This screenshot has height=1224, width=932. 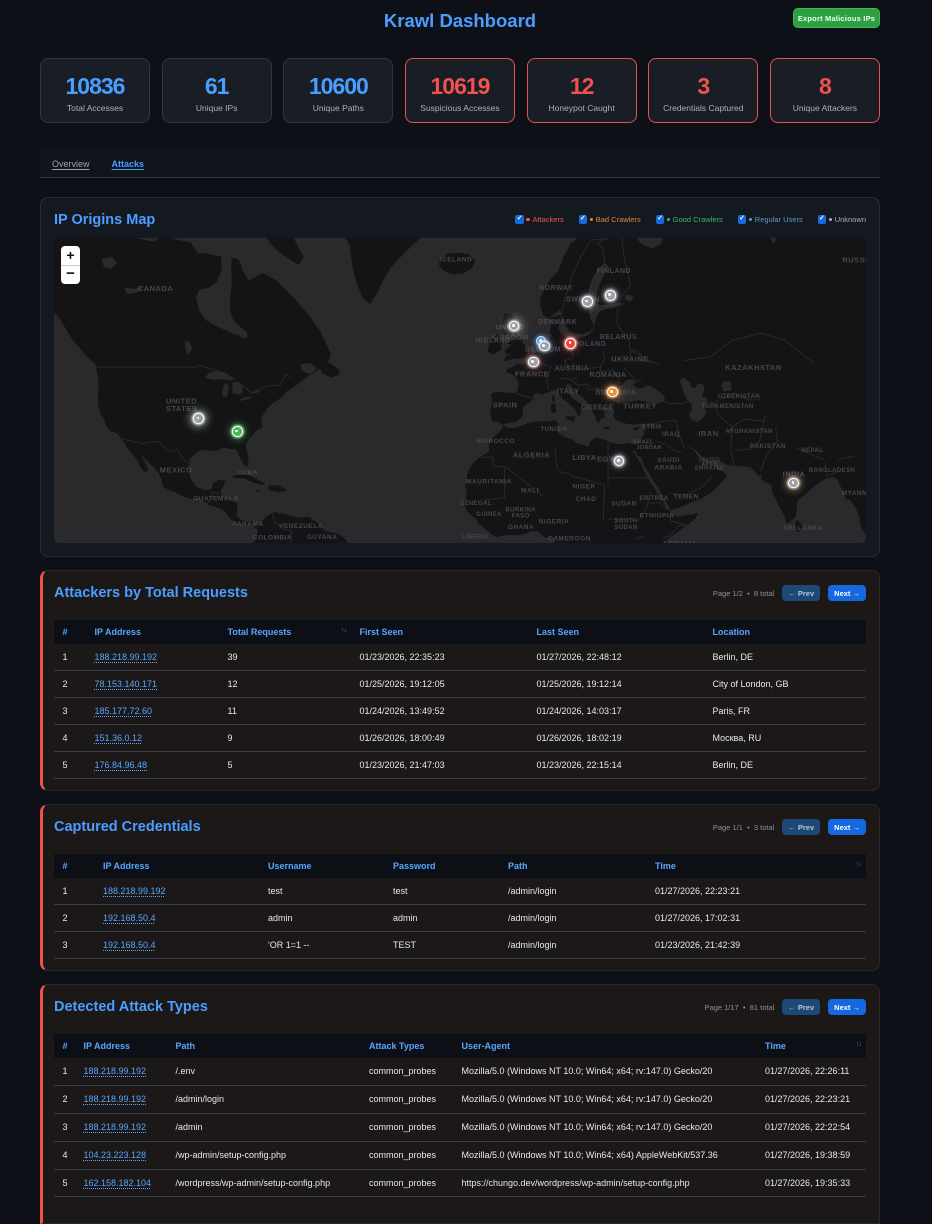 I want to click on svg-text: JORDAN, so click(x=649, y=448).